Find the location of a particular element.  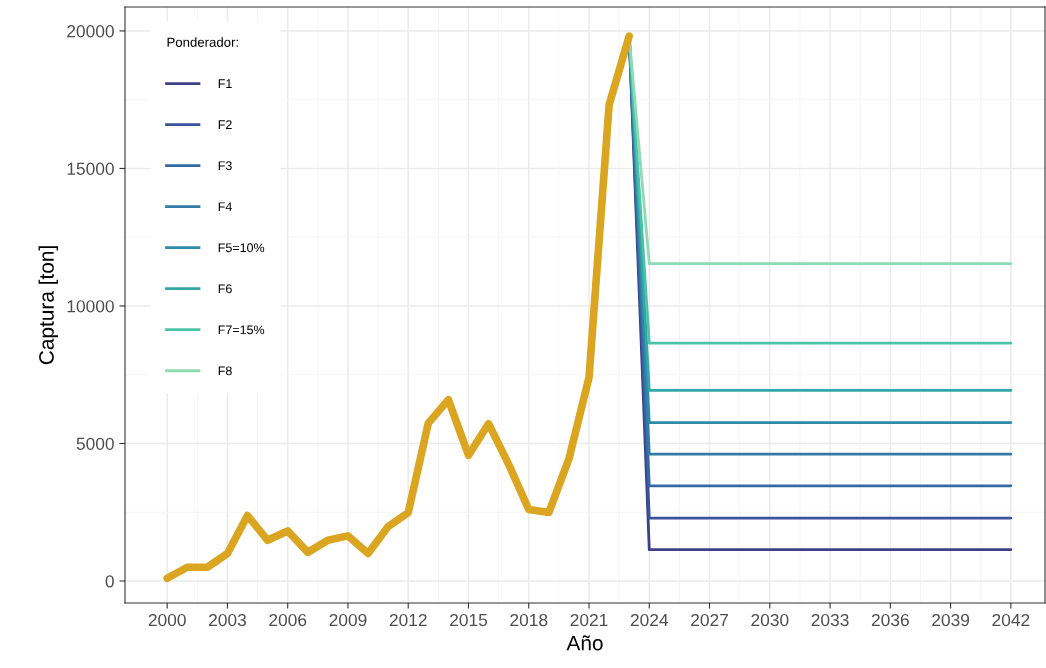

legend-label: F4 is located at coordinates (225, 207).